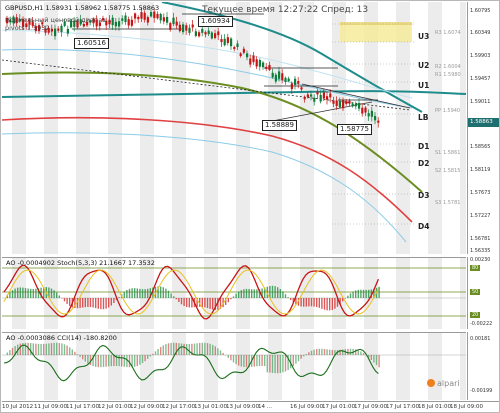 This screenshot has height=413, width=500. What do you see at coordinates (483, 366) in the screenshot?
I see `cci-scale: 0.00181 -0.00199` at bounding box center [483, 366].